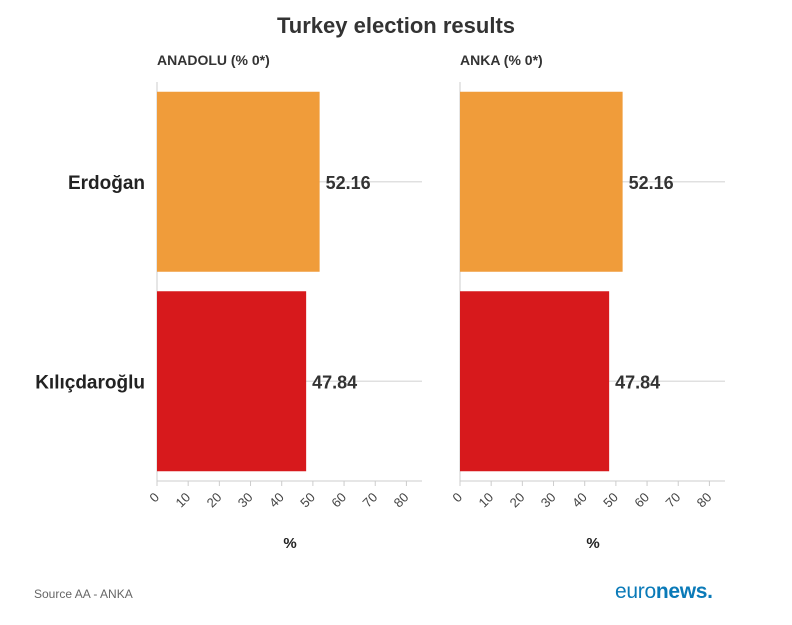 Image resolution: width=792 pixels, height=625 pixels. I want to click on category-label: Erdoğan, so click(106, 183).